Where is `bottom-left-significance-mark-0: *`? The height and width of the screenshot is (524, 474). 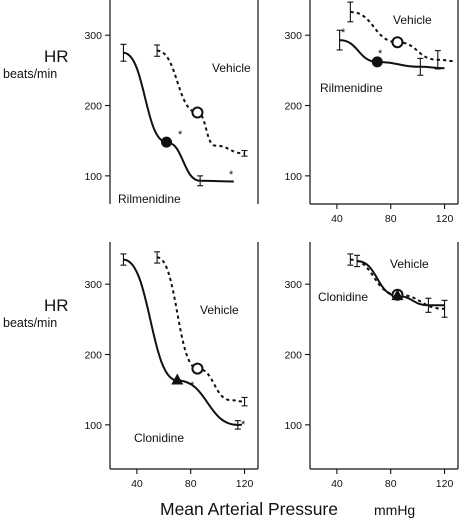
bottom-left-significance-mark-0: * is located at coordinates (192, 386).